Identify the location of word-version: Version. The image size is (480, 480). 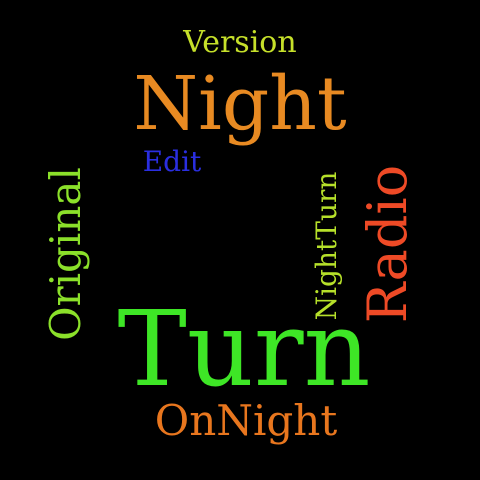
(240, 42).